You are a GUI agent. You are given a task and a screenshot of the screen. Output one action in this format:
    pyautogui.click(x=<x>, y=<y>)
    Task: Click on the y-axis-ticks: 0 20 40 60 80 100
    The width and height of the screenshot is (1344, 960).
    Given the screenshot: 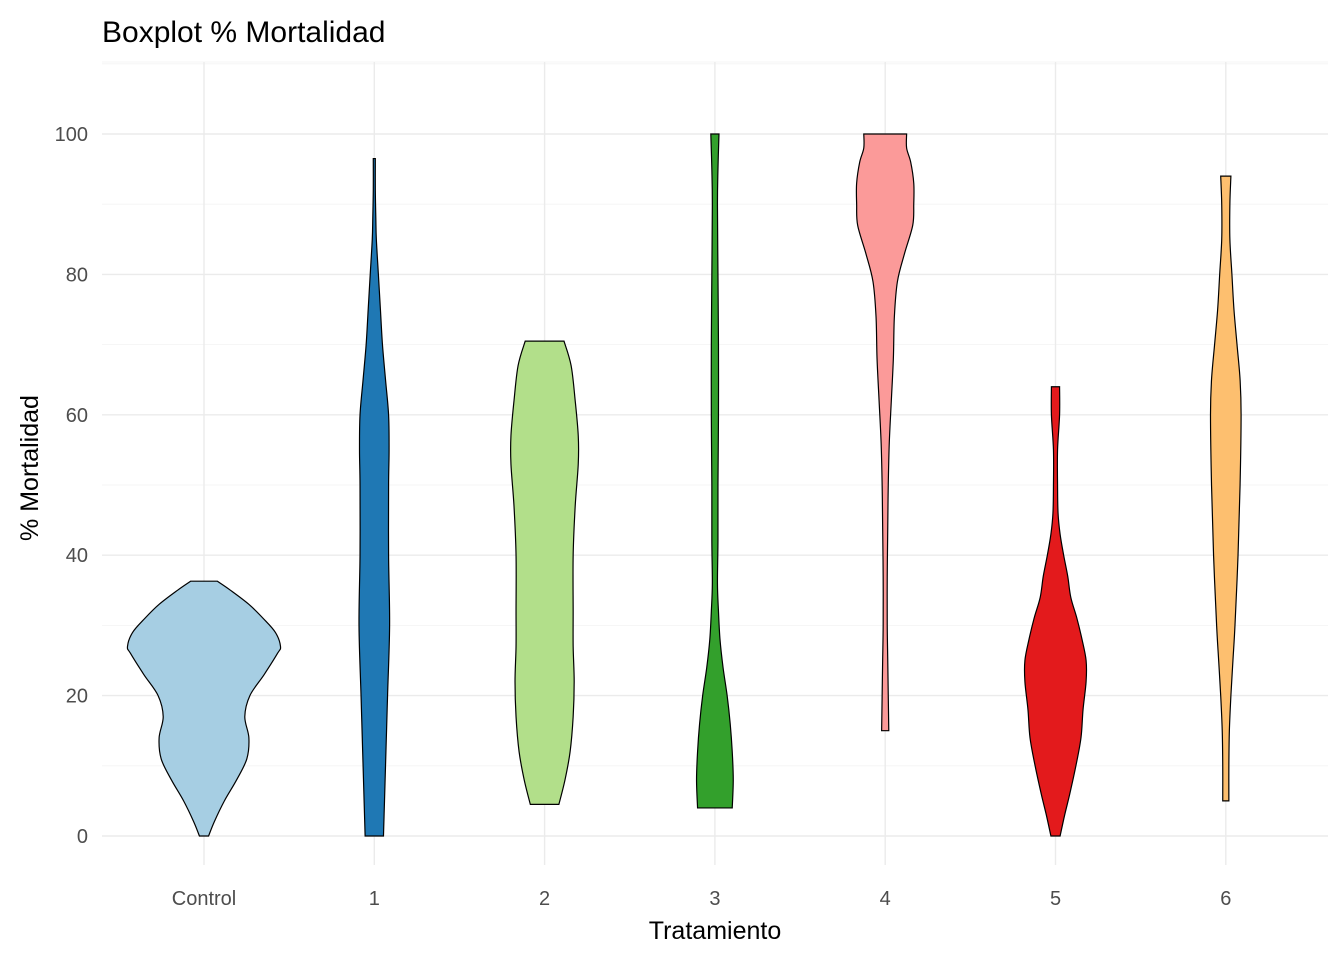 What is the action you would take?
    pyautogui.click(x=71, y=486)
    